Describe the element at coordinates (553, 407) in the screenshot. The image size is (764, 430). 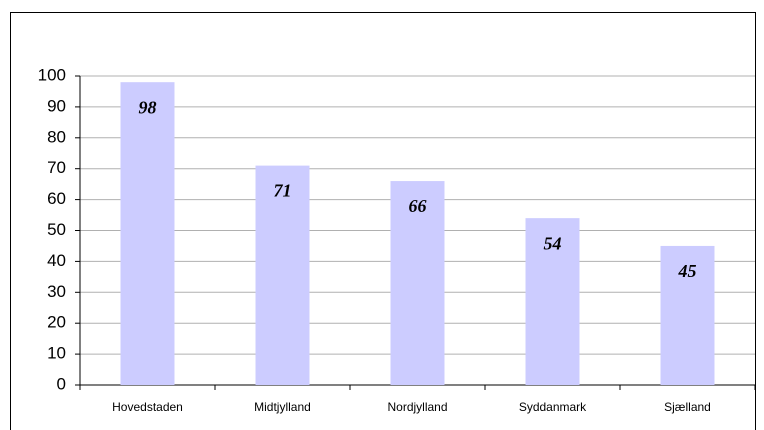
I see `x-tick-label: Syddanmark` at that location.